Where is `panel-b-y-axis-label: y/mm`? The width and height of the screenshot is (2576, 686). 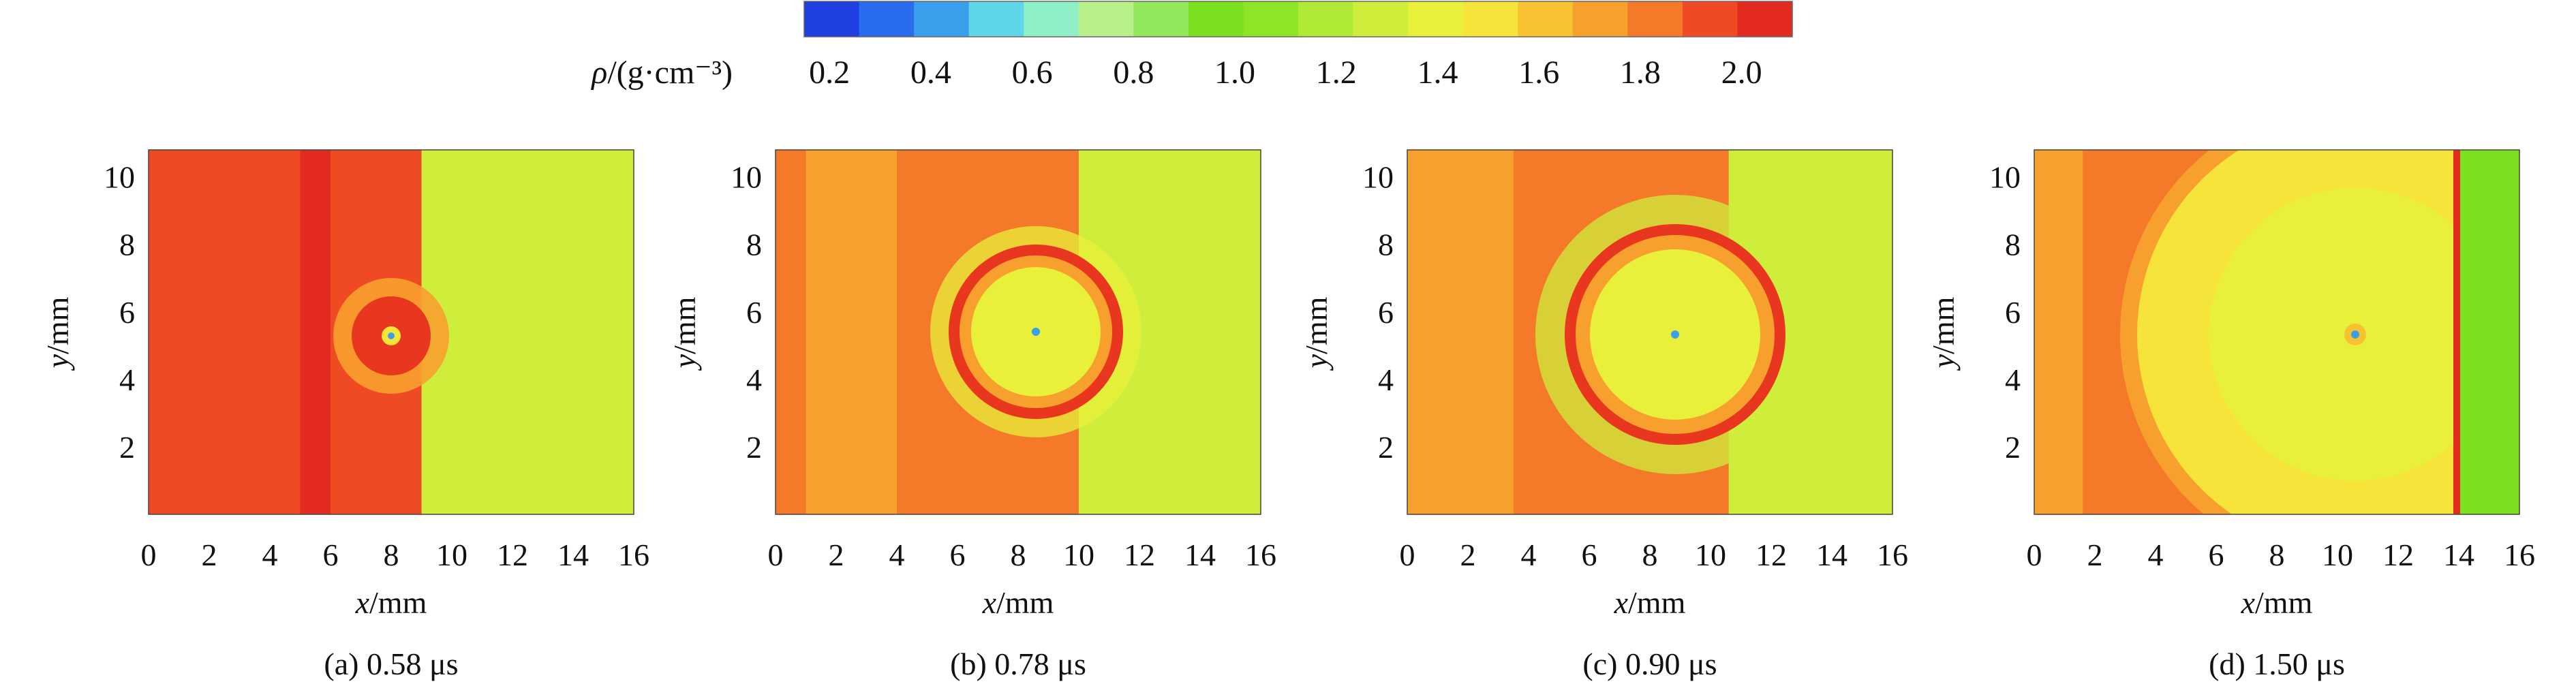 panel-b-y-axis-label: y/mm is located at coordinates (684, 333).